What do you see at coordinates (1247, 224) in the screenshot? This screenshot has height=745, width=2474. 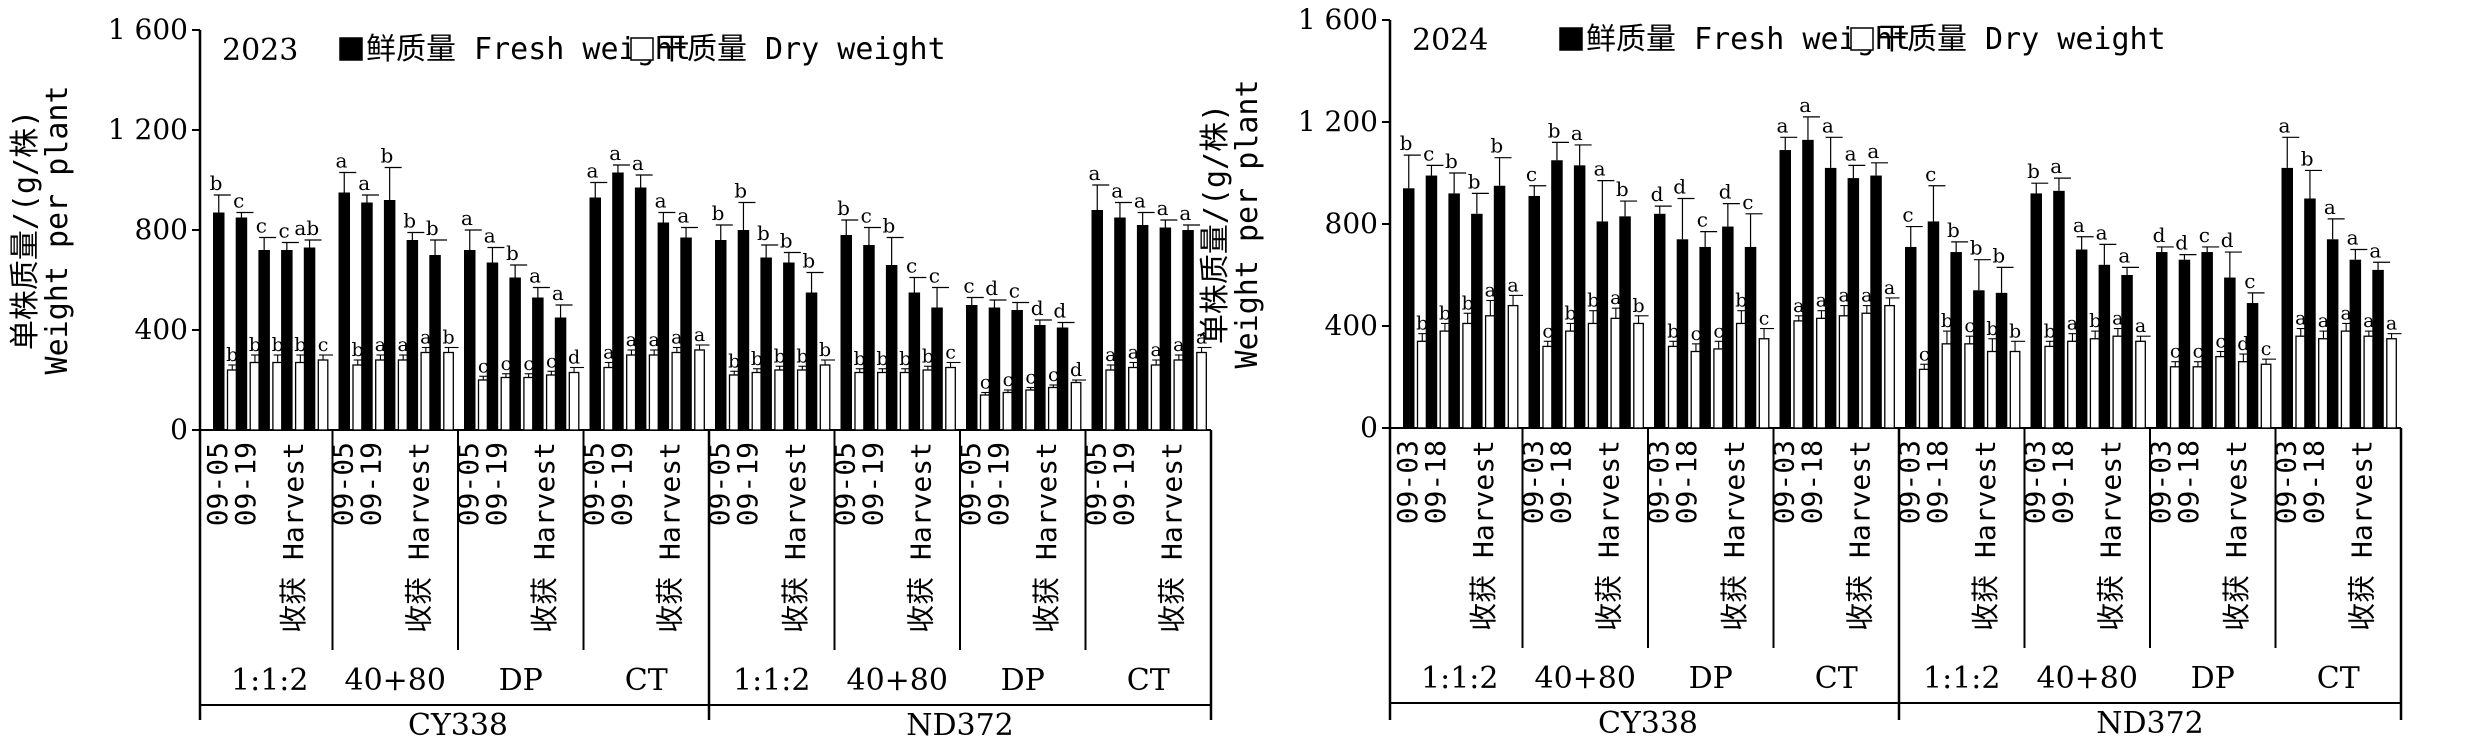 I see `y-axis-label-en: Weight per plant` at bounding box center [1247, 224].